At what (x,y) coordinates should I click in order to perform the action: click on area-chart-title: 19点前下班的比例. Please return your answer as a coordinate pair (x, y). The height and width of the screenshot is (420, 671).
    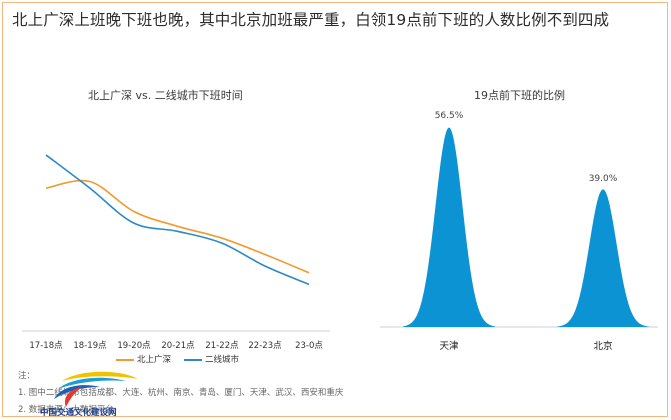
    Looking at the image, I should click on (519, 95).